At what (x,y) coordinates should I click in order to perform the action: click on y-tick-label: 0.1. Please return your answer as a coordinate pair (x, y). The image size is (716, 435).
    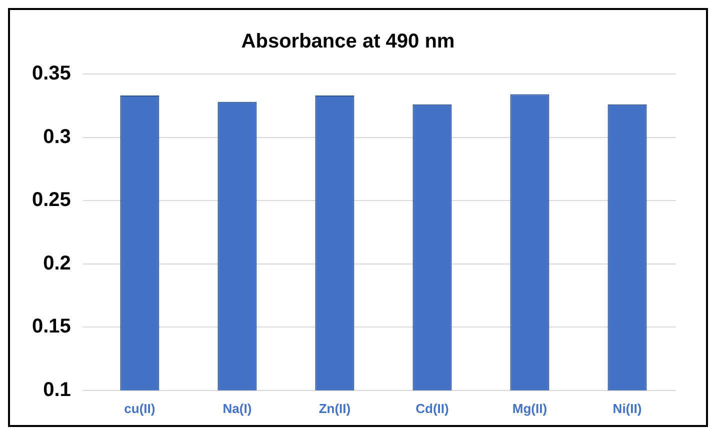
    Looking at the image, I should click on (57, 389).